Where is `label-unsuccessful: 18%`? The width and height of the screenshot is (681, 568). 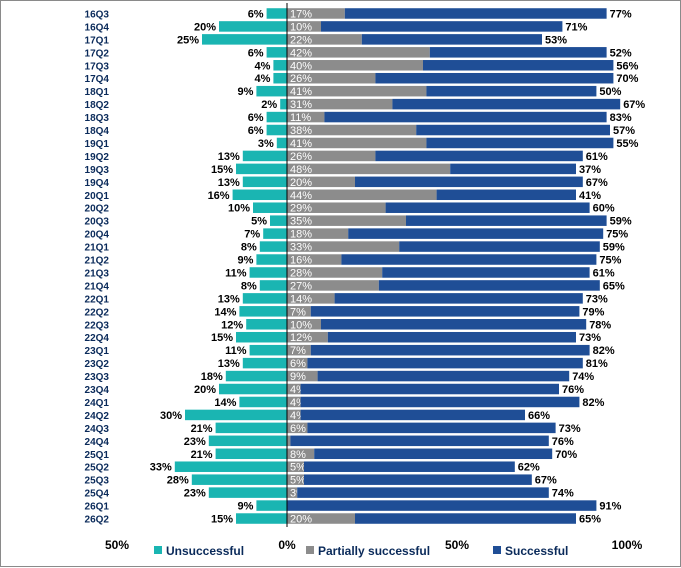 label-unsuccessful: 18% is located at coordinates (212, 377).